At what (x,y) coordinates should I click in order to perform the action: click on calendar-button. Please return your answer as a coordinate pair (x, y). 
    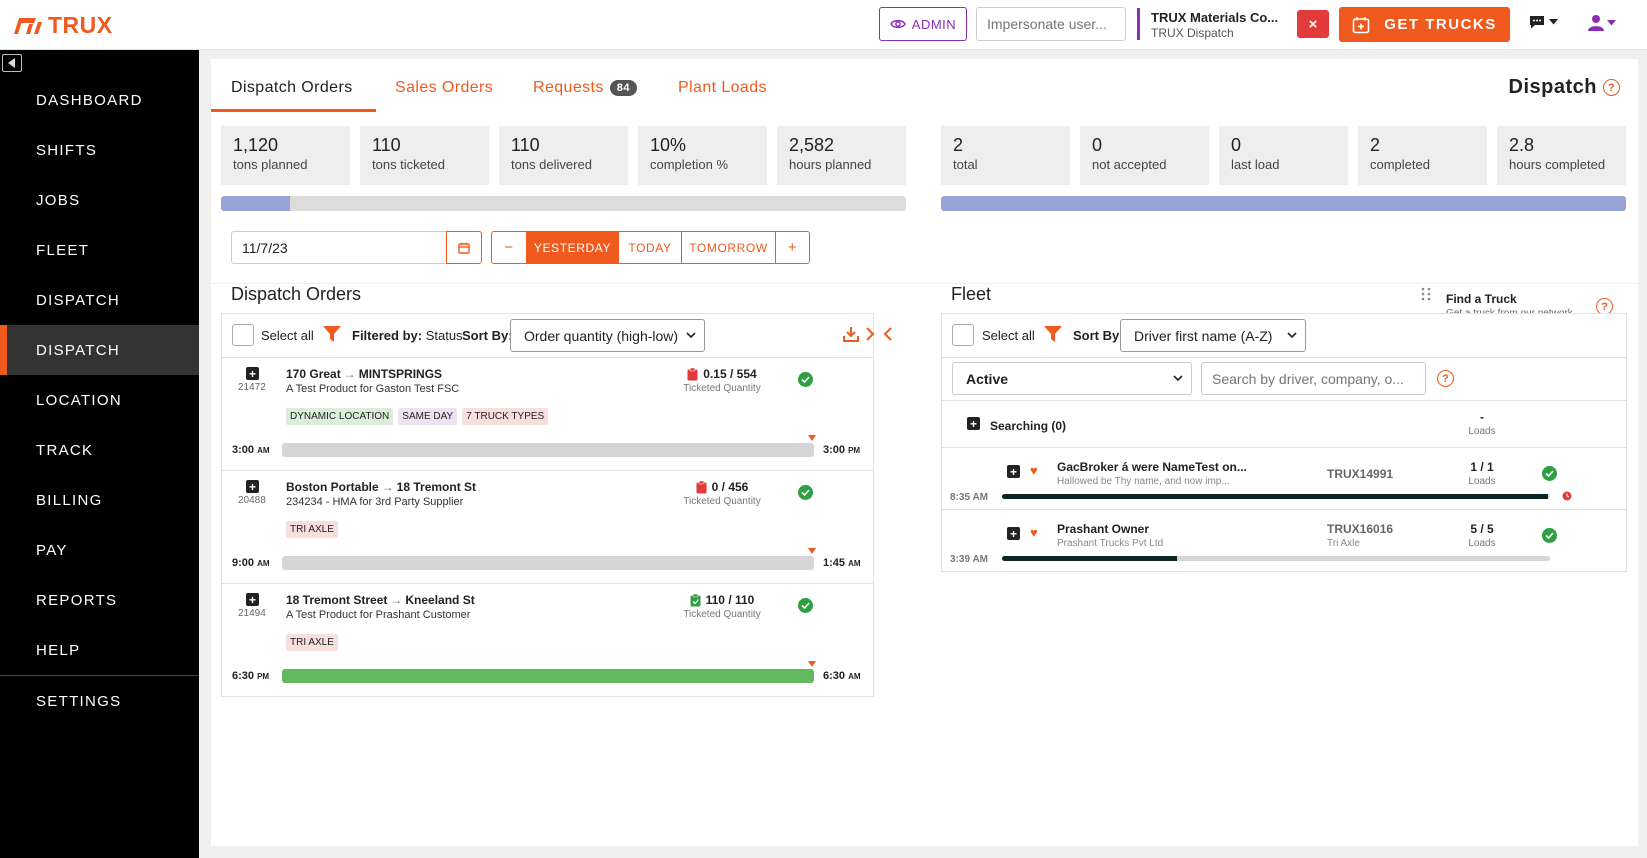
    Looking at the image, I should click on (464, 247).